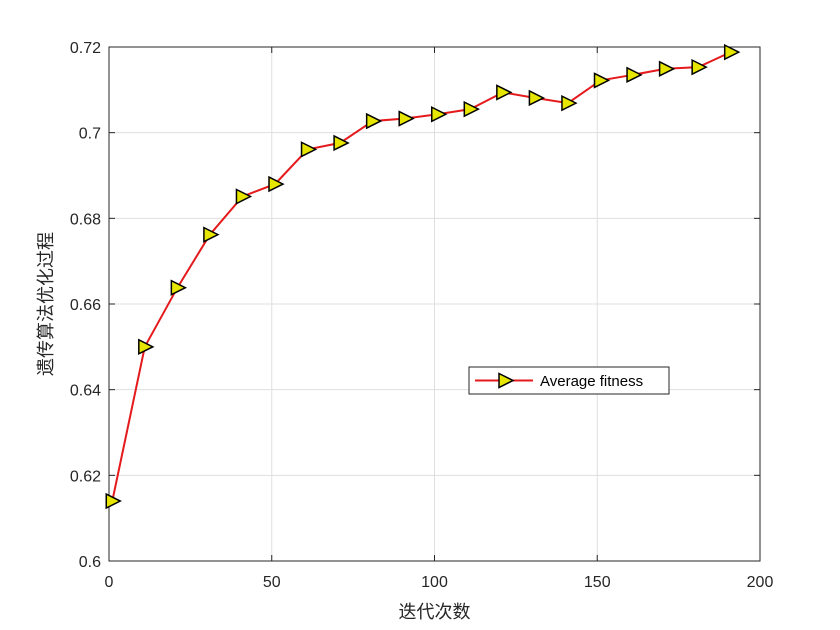 The image size is (840, 630). What do you see at coordinates (90, 134) in the screenshot?
I see `y-tick-label: 0.7` at bounding box center [90, 134].